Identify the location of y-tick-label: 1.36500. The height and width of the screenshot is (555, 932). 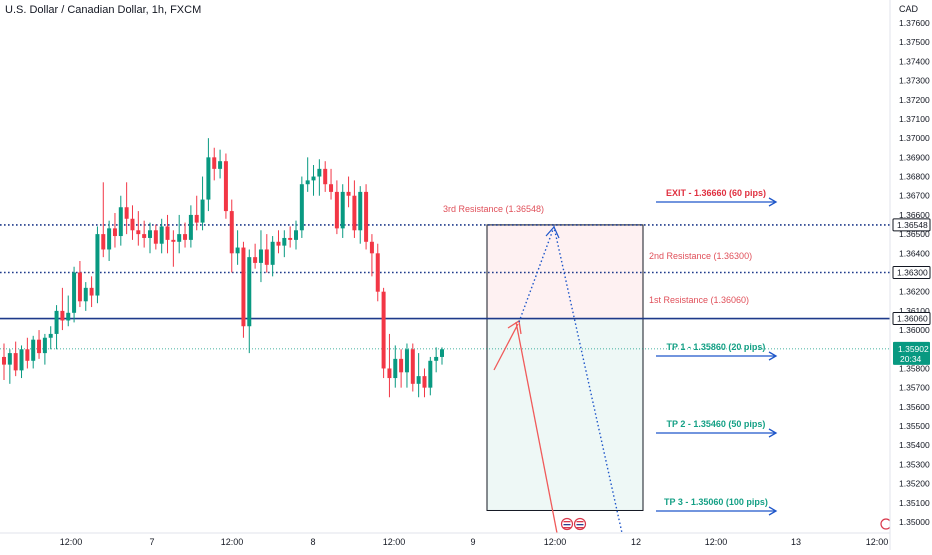
(914, 234).